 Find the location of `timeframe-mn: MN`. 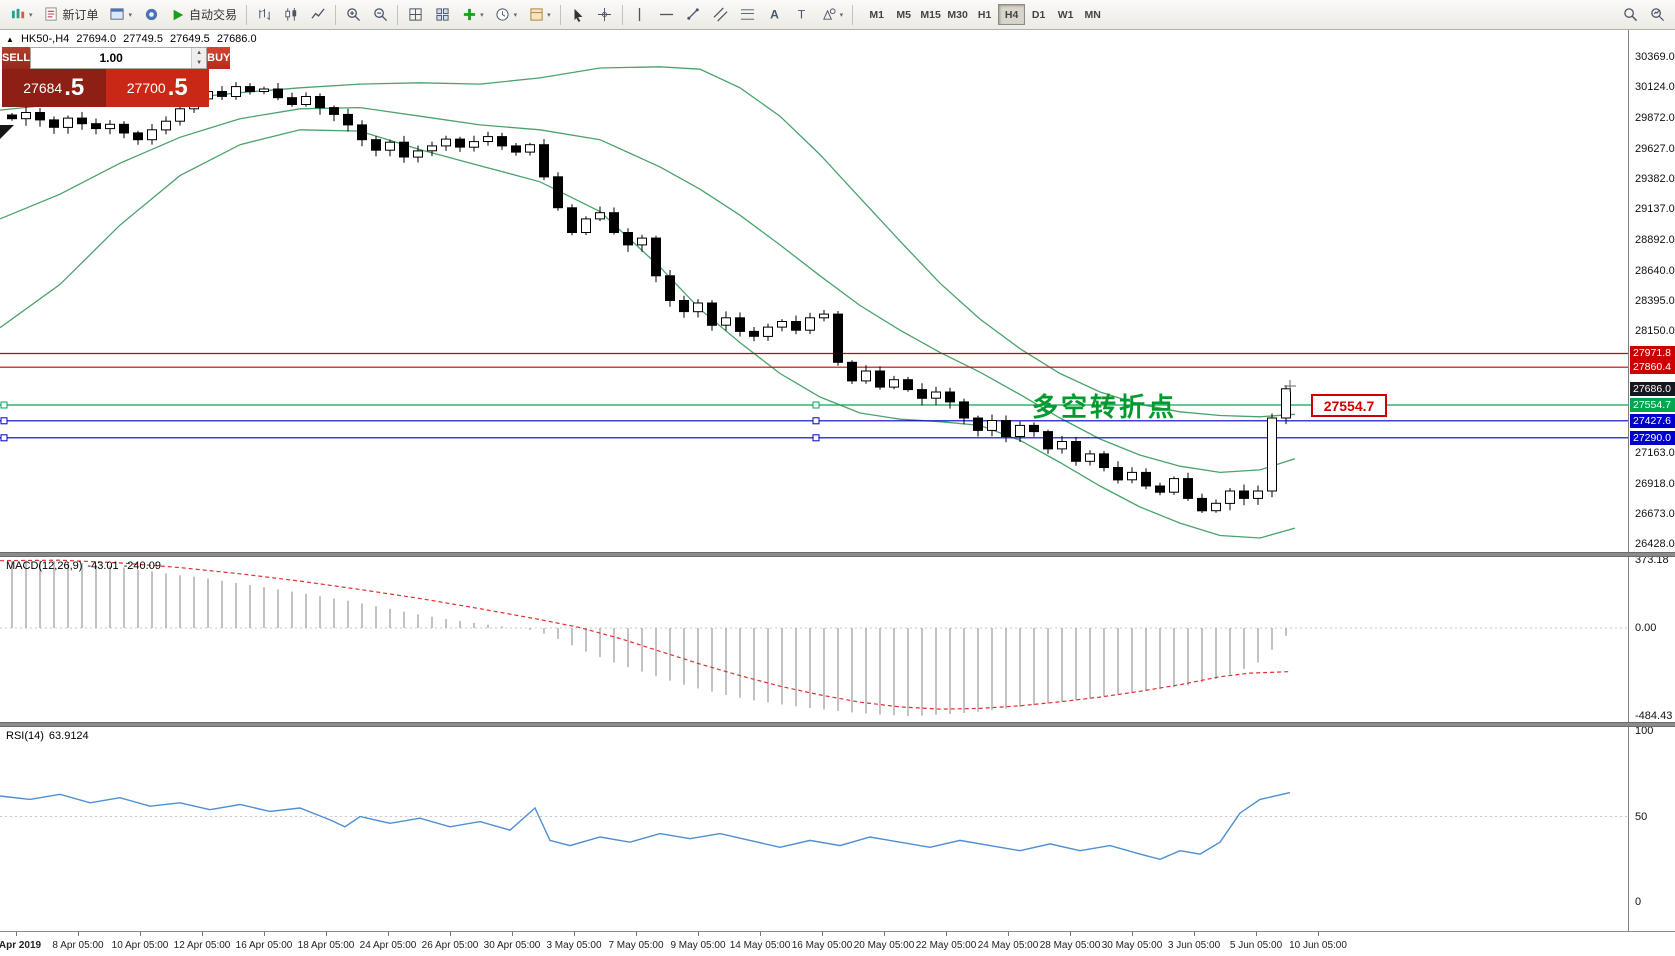

timeframe-mn: MN is located at coordinates (1092, 14).